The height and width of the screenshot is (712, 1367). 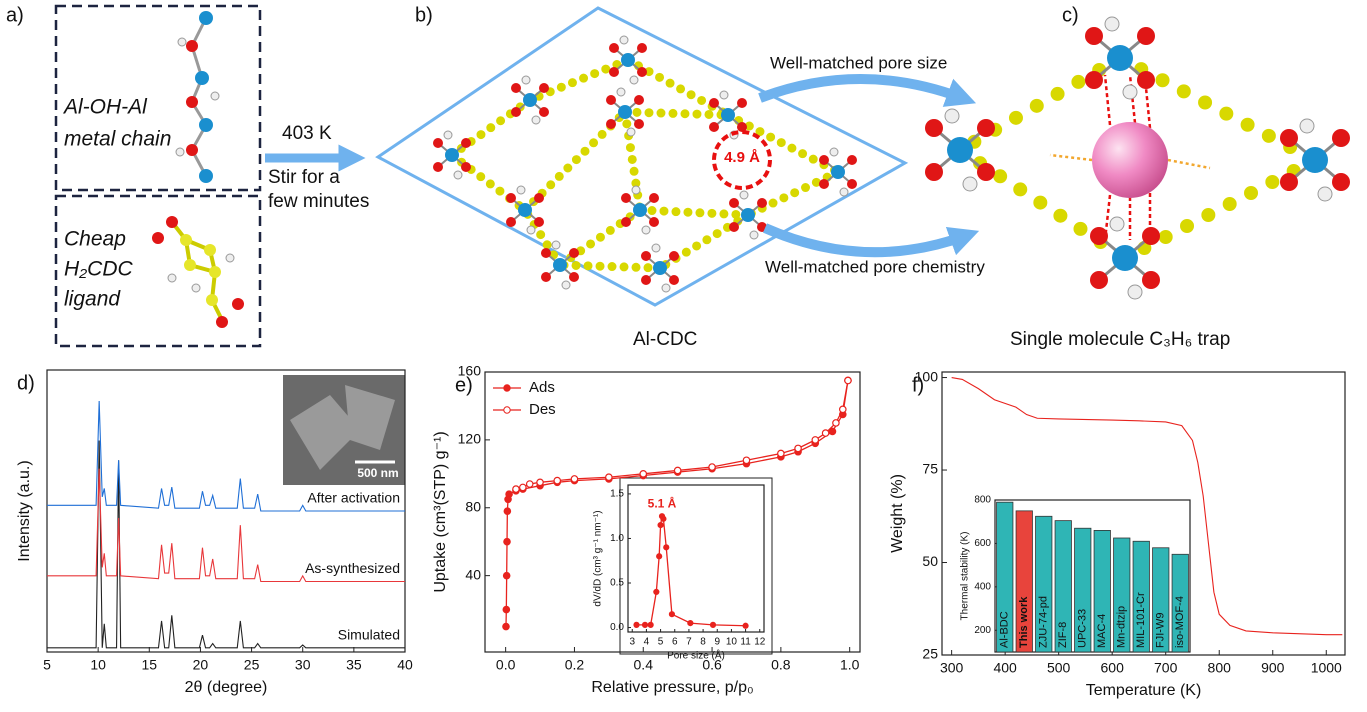 I want to click on x-tick-label: 5, so click(x=661, y=642).